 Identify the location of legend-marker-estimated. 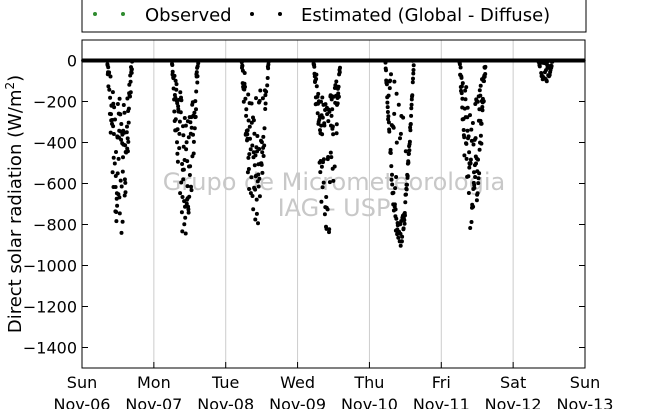
(280, 14).